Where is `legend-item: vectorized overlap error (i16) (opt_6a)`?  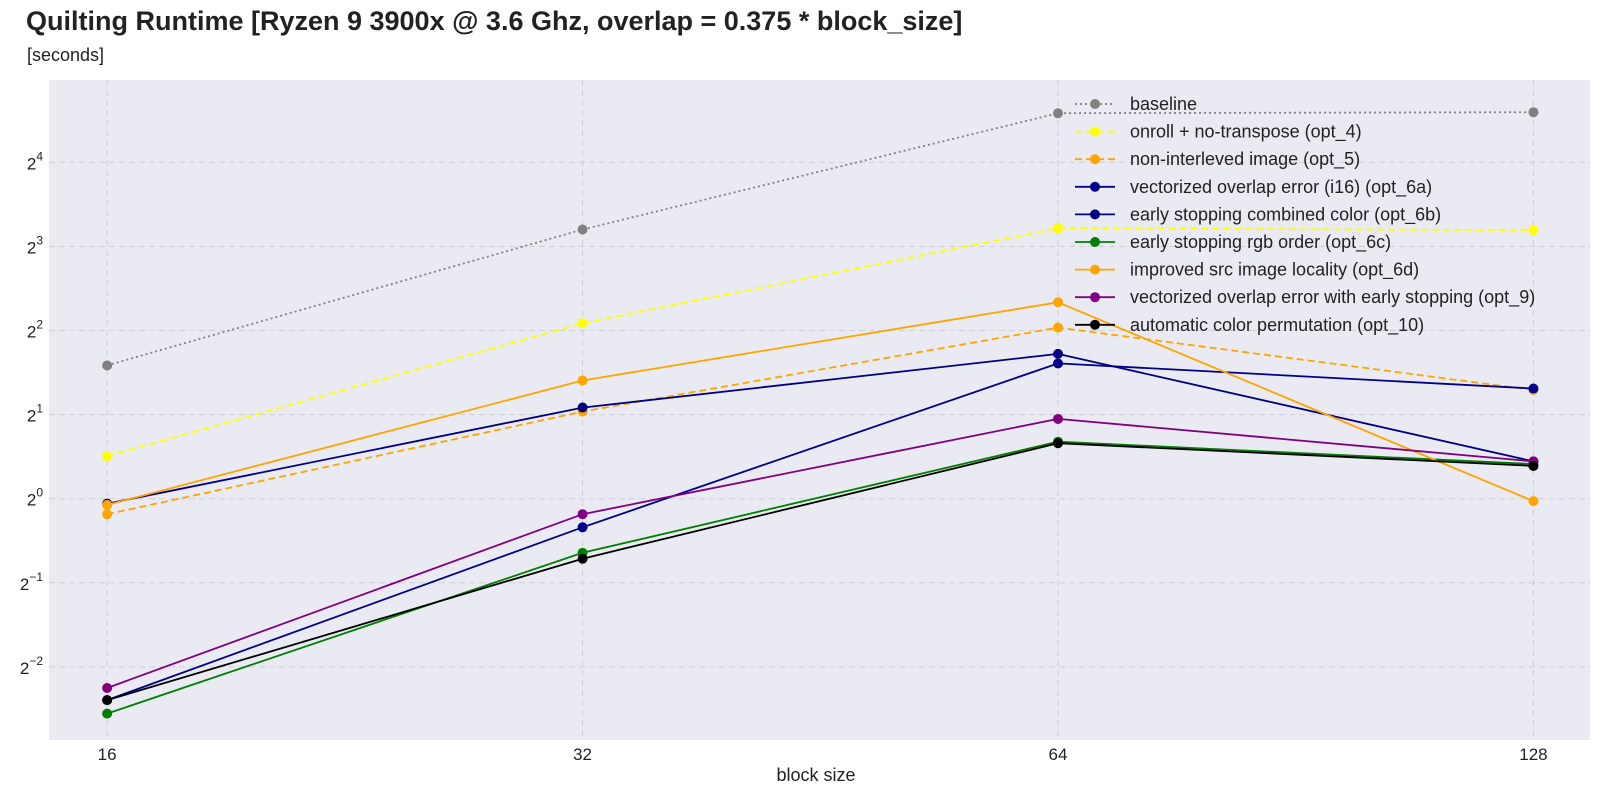
legend-item: vectorized overlap error (i16) (opt_6a) is located at coordinates (1253, 187).